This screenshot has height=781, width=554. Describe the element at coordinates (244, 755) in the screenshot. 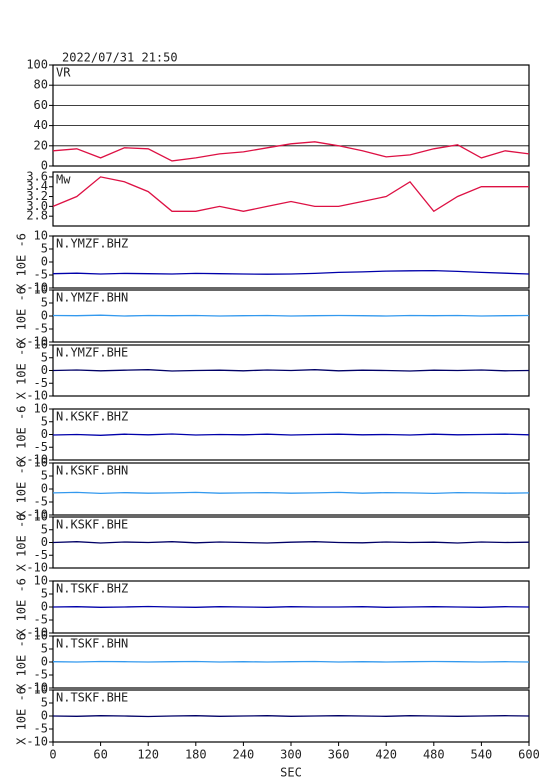

I see `x-tick-label: 240` at that location.